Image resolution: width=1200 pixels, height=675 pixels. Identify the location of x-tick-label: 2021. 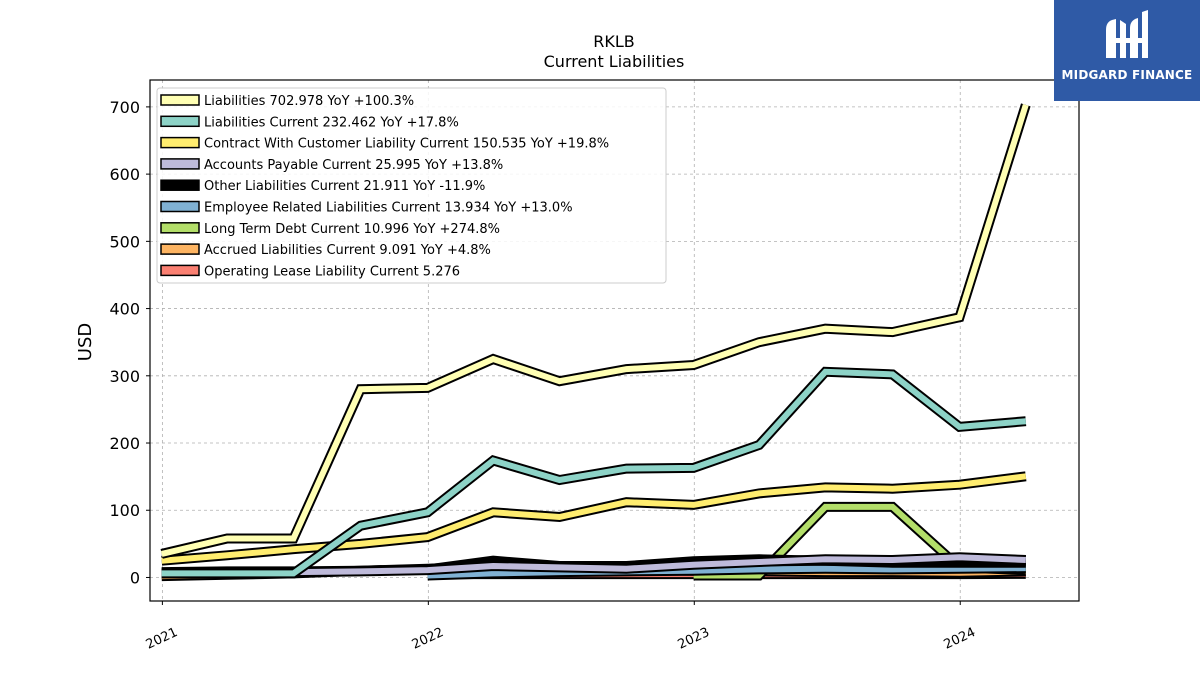
(162, 639).